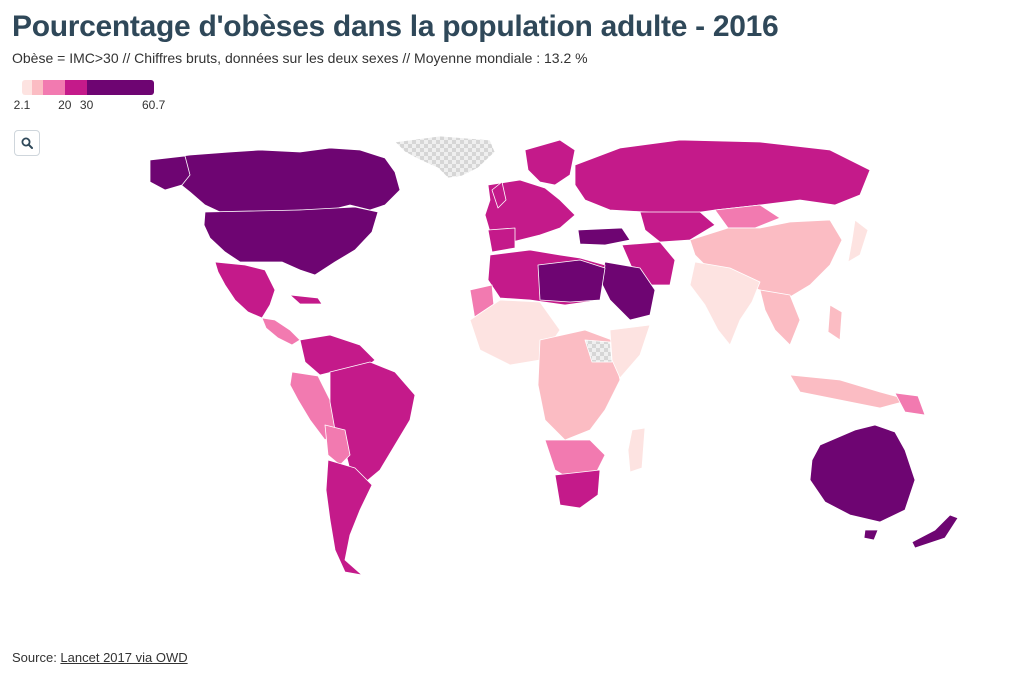 The height and width of the screenshot is (676, 1020). What do you see at coordinates (630, 351) in the screenshot?
I see `country-east-africa` at bounding box center [630, 351].